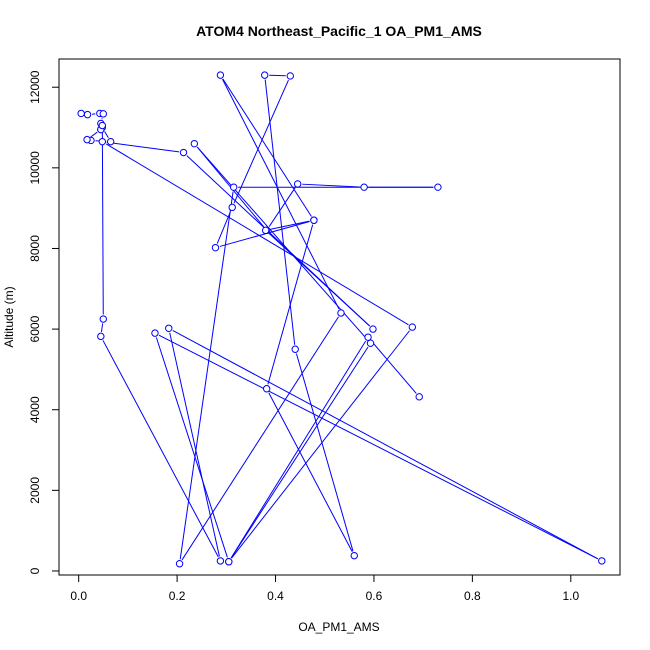 The image size is (650, 650). What do you see at coordinates (35, 490) in the screenshot?
I see `y-tick-label: 2000` at bounding box center [35, 490].